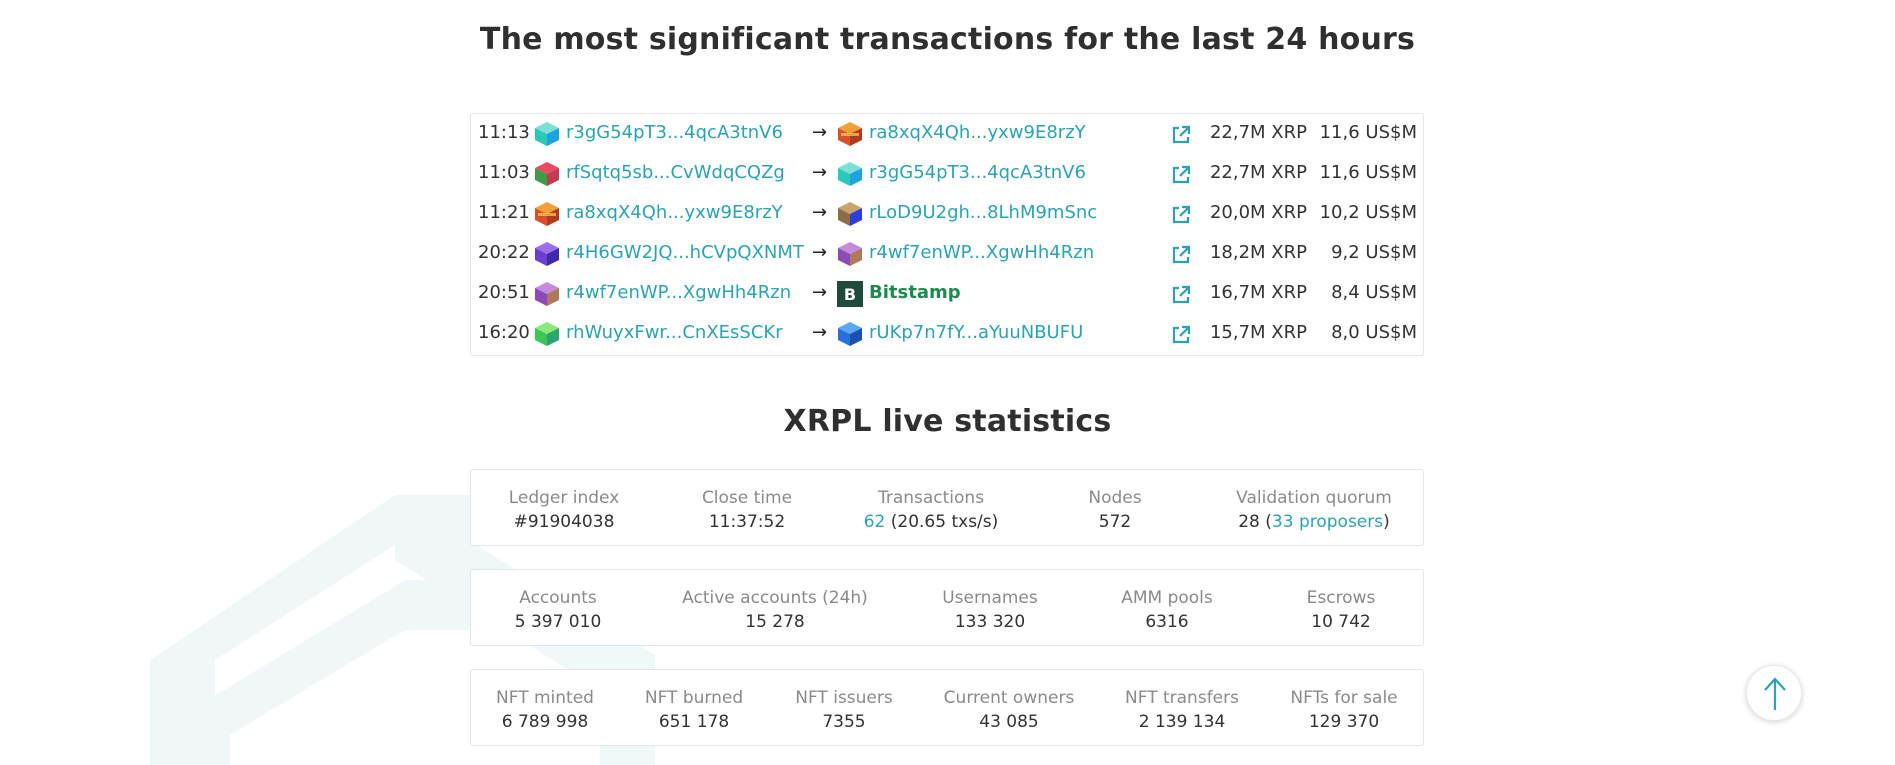 The image size is (1895, 765). I want to click on stat-usernames: Usernames 133 320, so click(990, 610).